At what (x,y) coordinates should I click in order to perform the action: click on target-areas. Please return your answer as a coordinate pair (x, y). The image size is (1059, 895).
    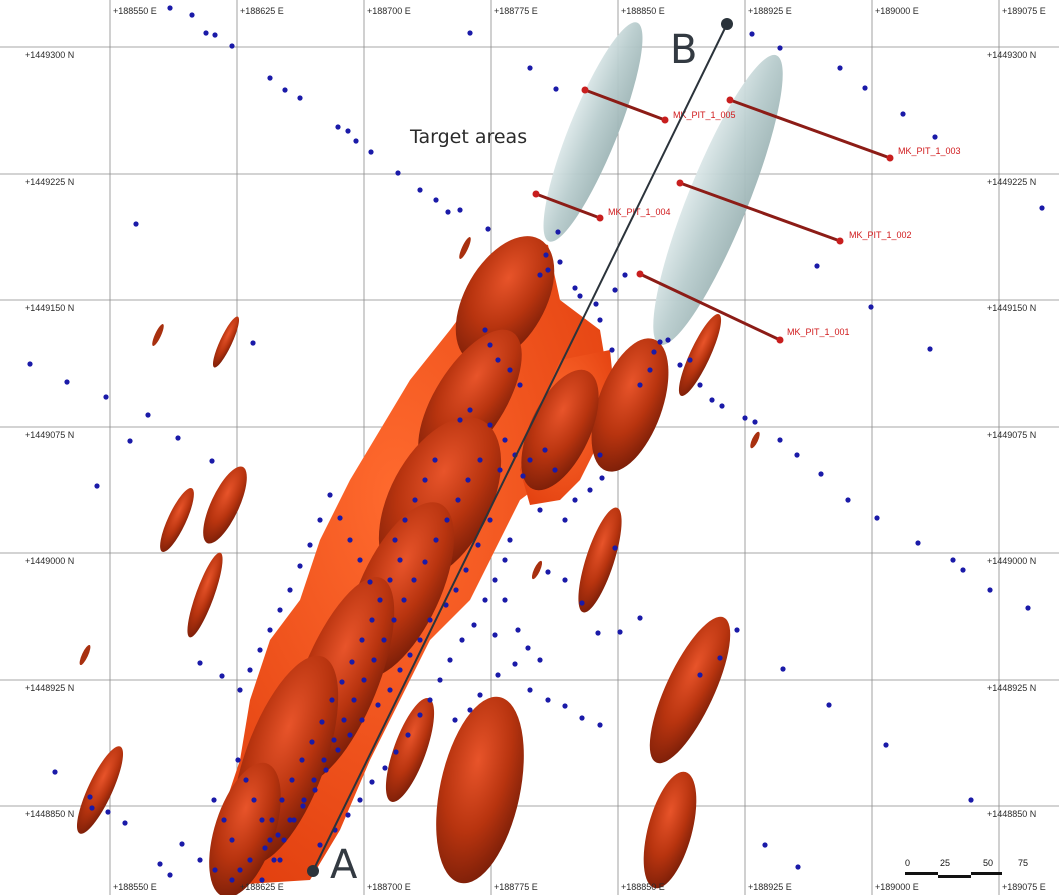
    Looking at the image, I should click on (663, 184).